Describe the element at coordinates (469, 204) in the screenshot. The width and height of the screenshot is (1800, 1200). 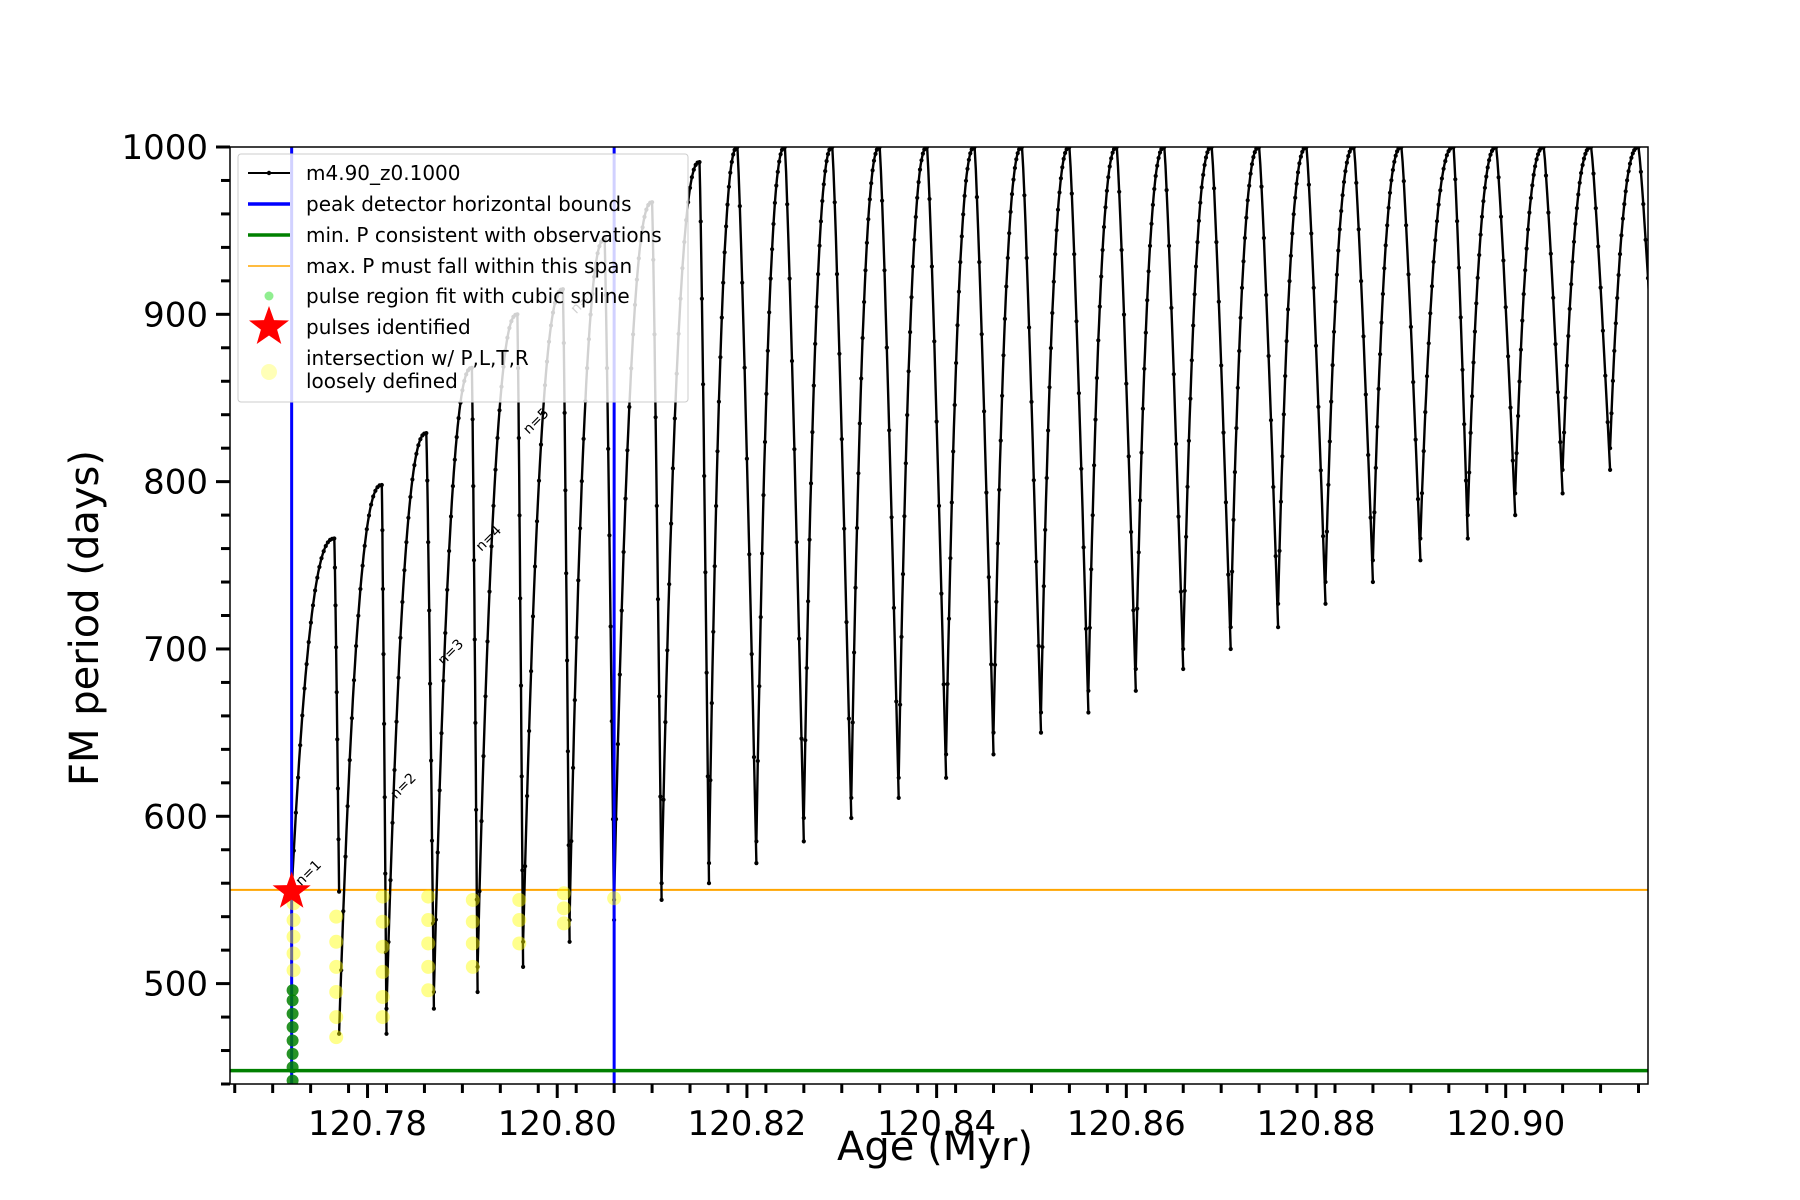
I see `legend-label: peak detector horizontal bounds` at that location.